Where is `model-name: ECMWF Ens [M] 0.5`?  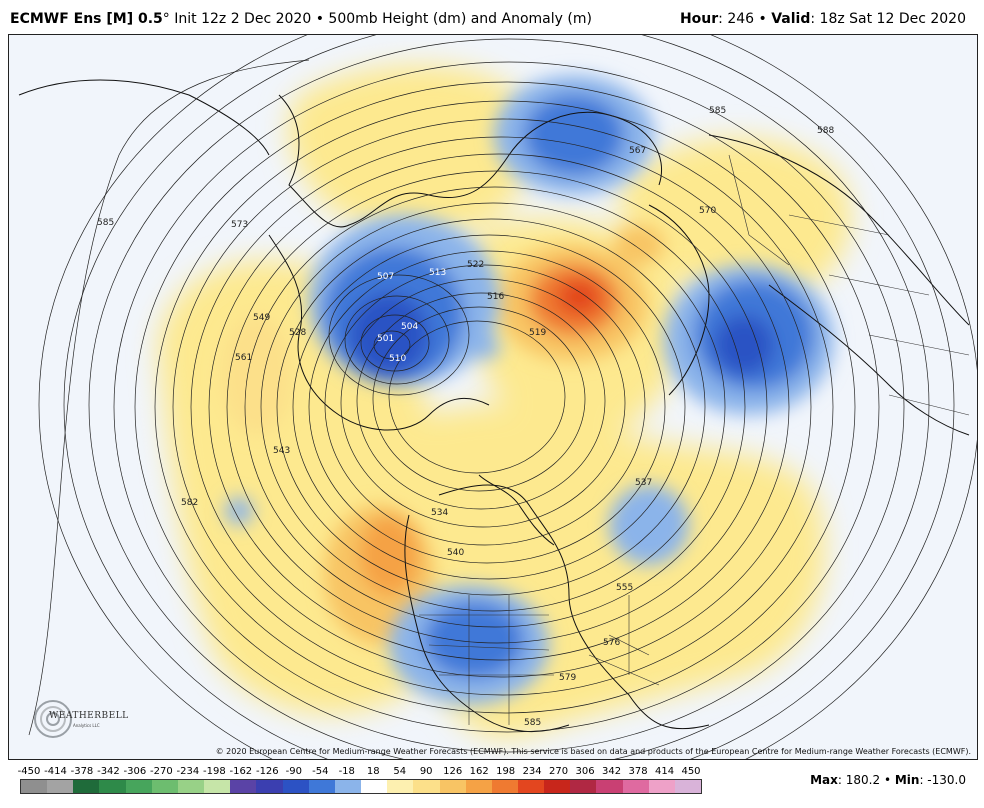
model-name: ECMWF Ens [M] 0.5 is located at coordinates (86, 19).